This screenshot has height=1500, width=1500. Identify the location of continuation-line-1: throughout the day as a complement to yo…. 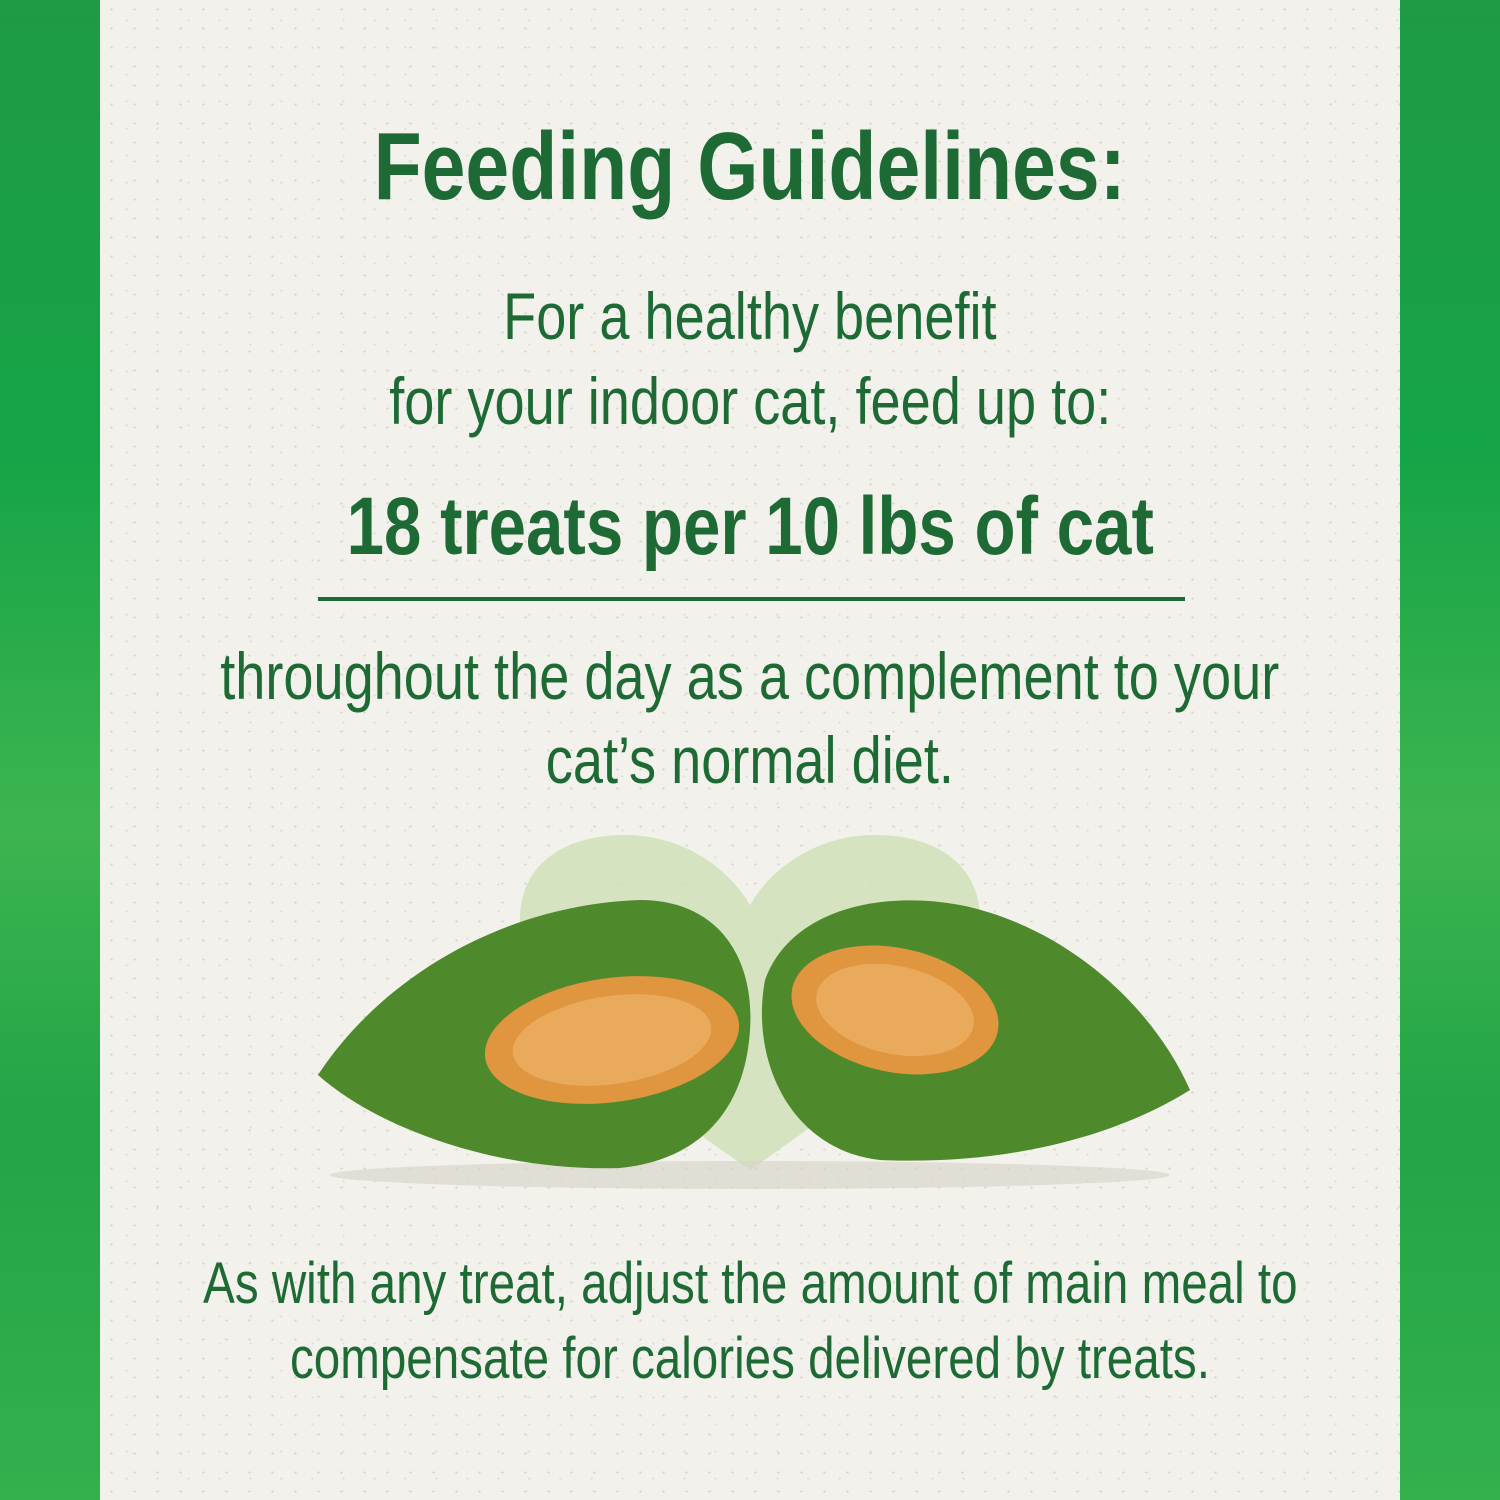
(750, 676).